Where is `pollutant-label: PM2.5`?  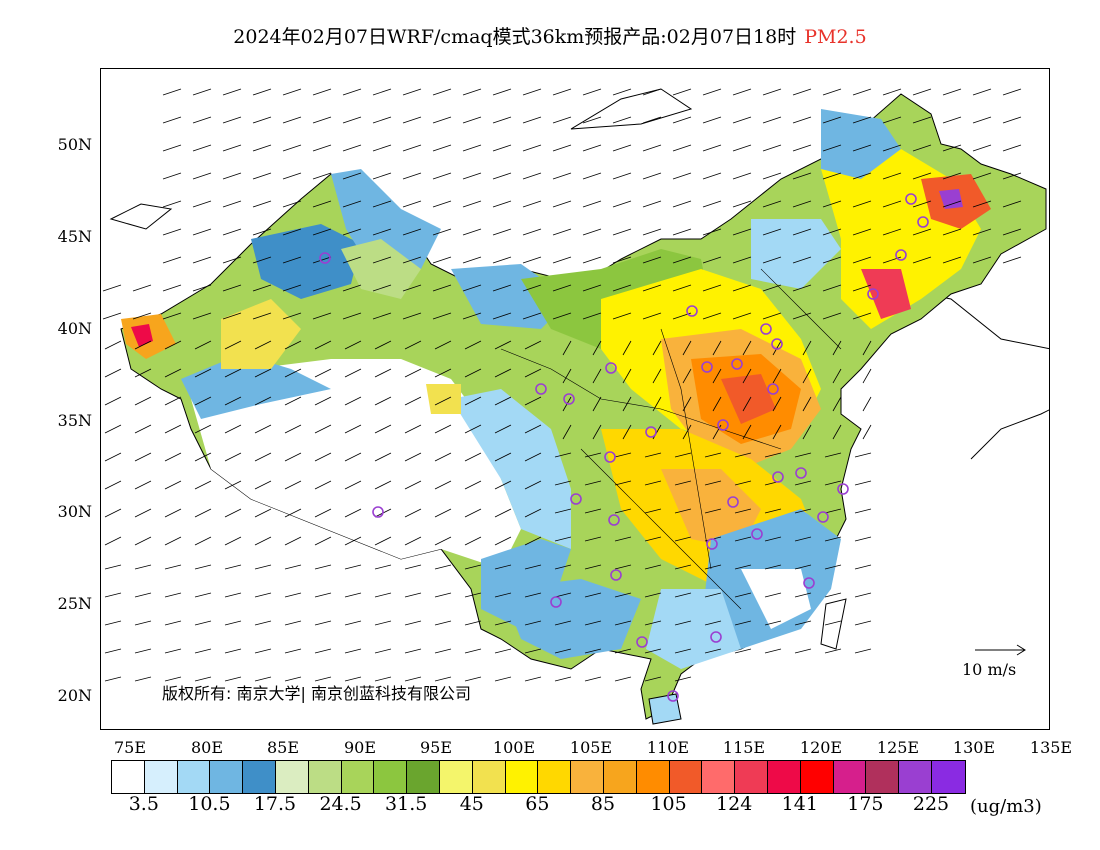 pollutant-label: PM2.5 is located at coordinates (835, 37).